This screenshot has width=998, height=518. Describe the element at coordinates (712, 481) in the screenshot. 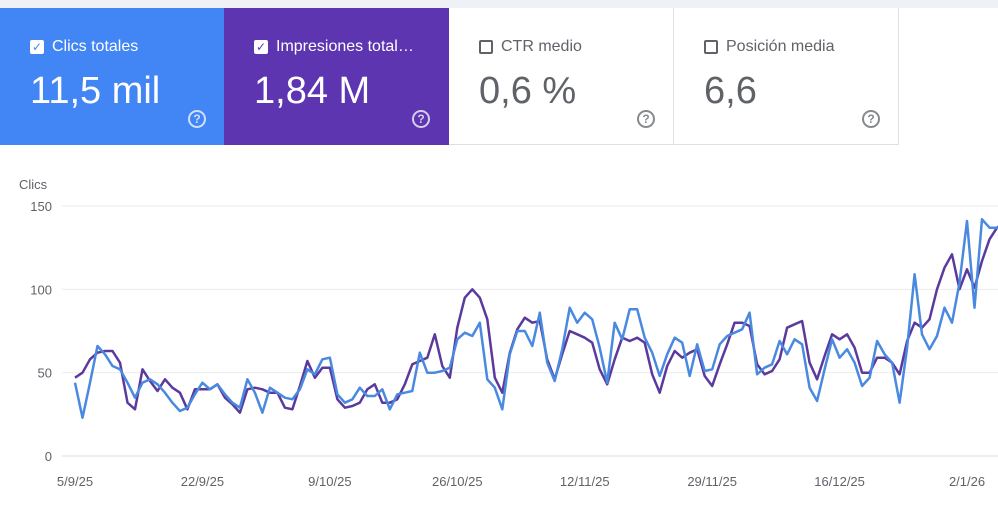

I see `x-tick-label: 29/11/25` at that location.